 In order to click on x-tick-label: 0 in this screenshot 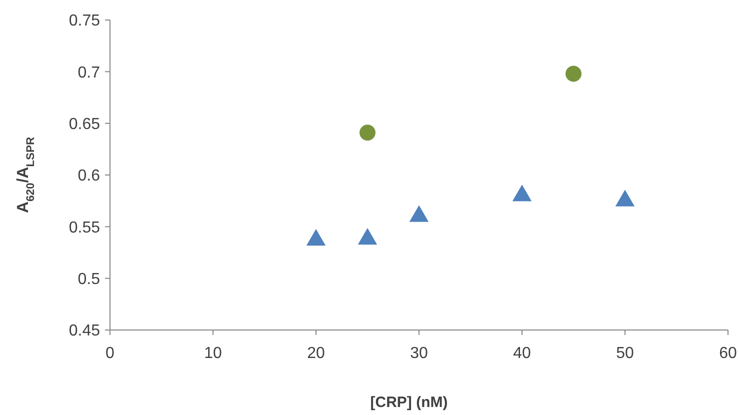, I will do `click(110, 353)`.